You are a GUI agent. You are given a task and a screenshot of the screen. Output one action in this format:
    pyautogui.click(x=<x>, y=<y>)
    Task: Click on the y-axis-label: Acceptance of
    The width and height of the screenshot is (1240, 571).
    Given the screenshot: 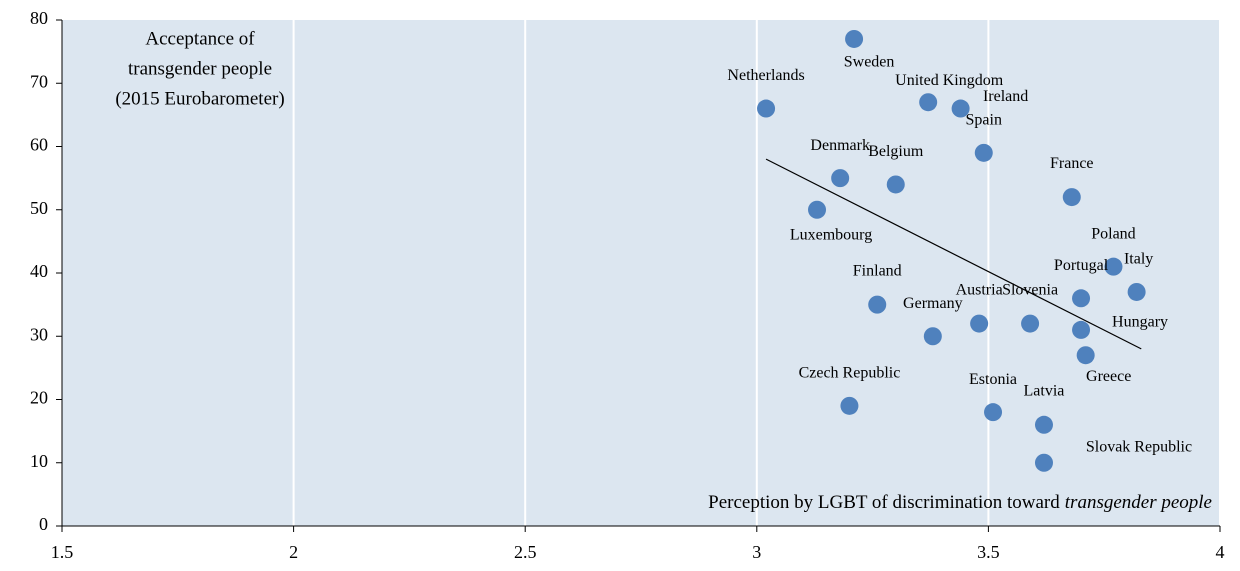 What is the action you would take?
    pyautogui.click(x=200, y=38)
    